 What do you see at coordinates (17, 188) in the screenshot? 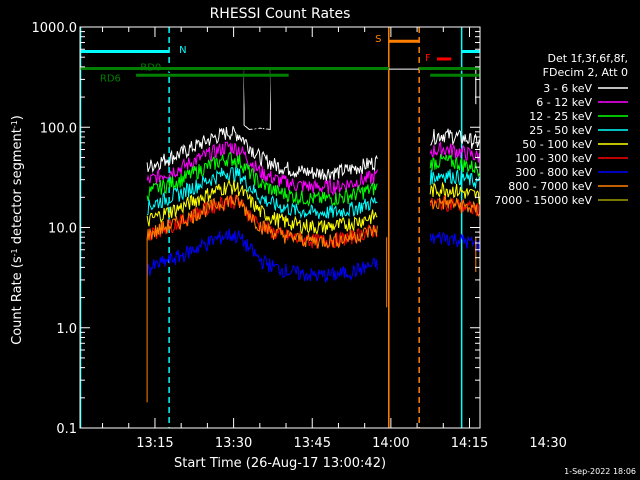
I see `y-axis-title-part: detector segment` at bounding box center [17, 188].